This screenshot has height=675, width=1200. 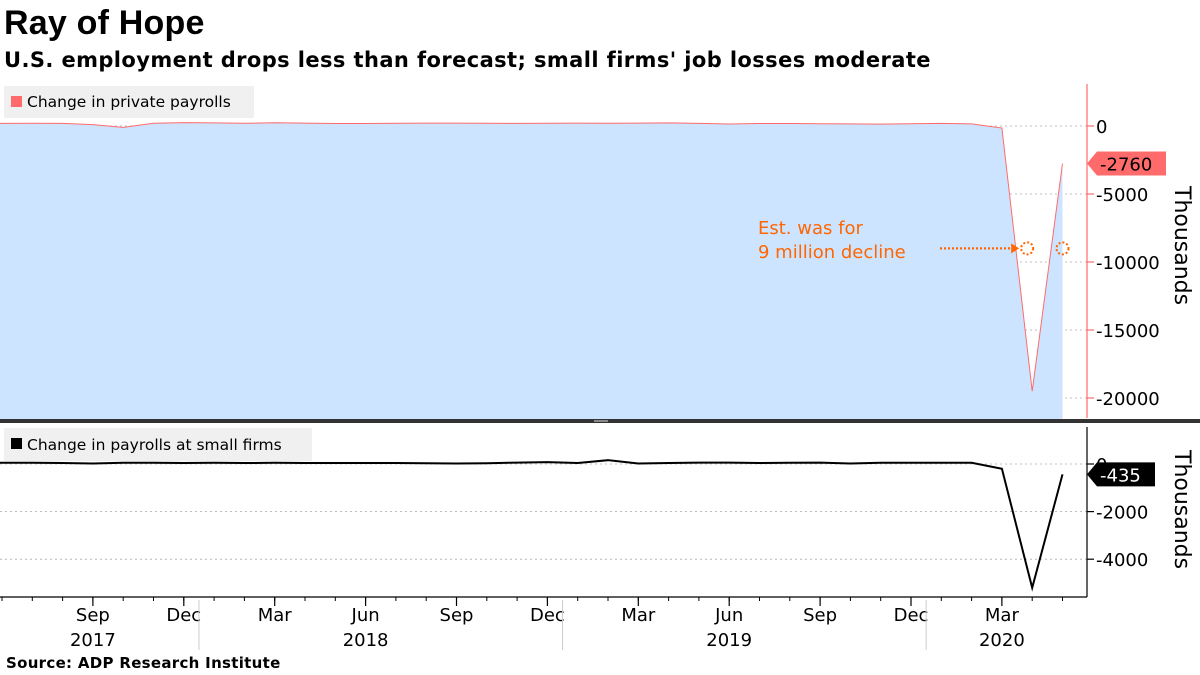 I want to click on top-y-axis-title: Thousands, so click(x=1181, y=245).